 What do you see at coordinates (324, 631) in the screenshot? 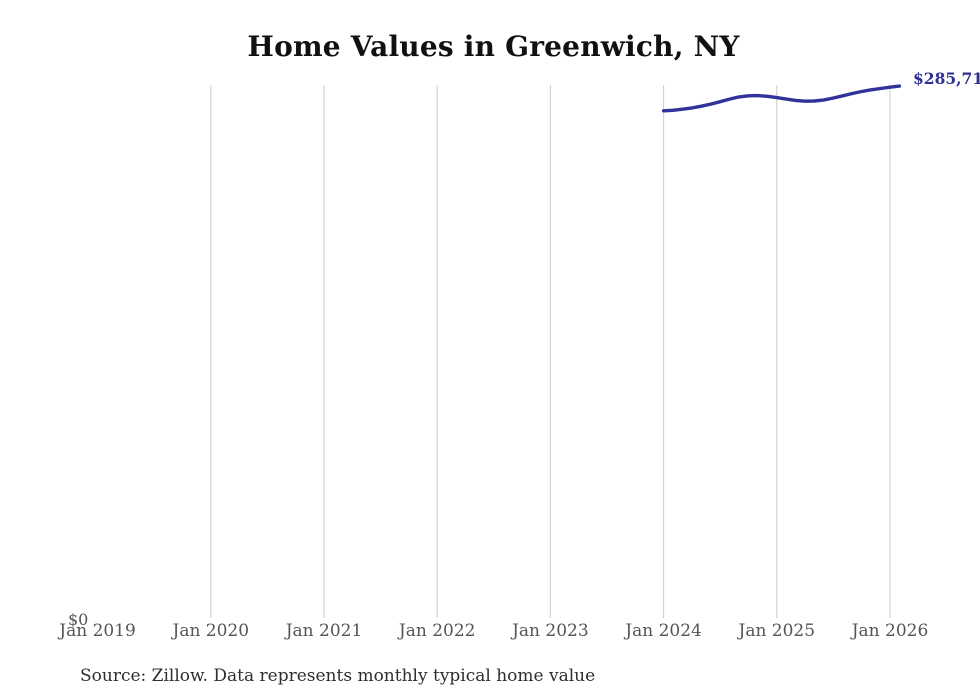
I see `x-tick-label-jan-2021: Jan 2021` at bounding box center [324, 631].